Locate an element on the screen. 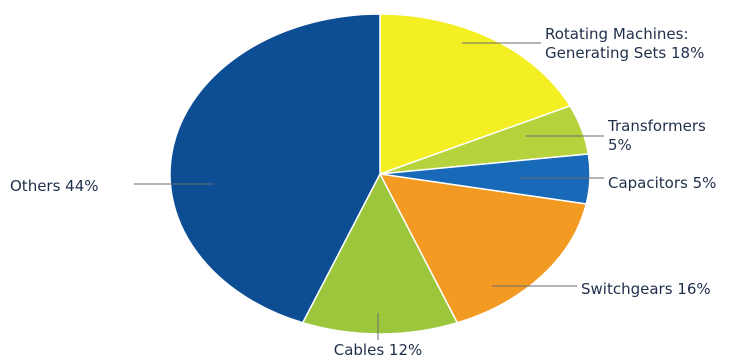 The image size is (748, 358). label-transformers: Transformers 5% is located at coordinates (659, 135).